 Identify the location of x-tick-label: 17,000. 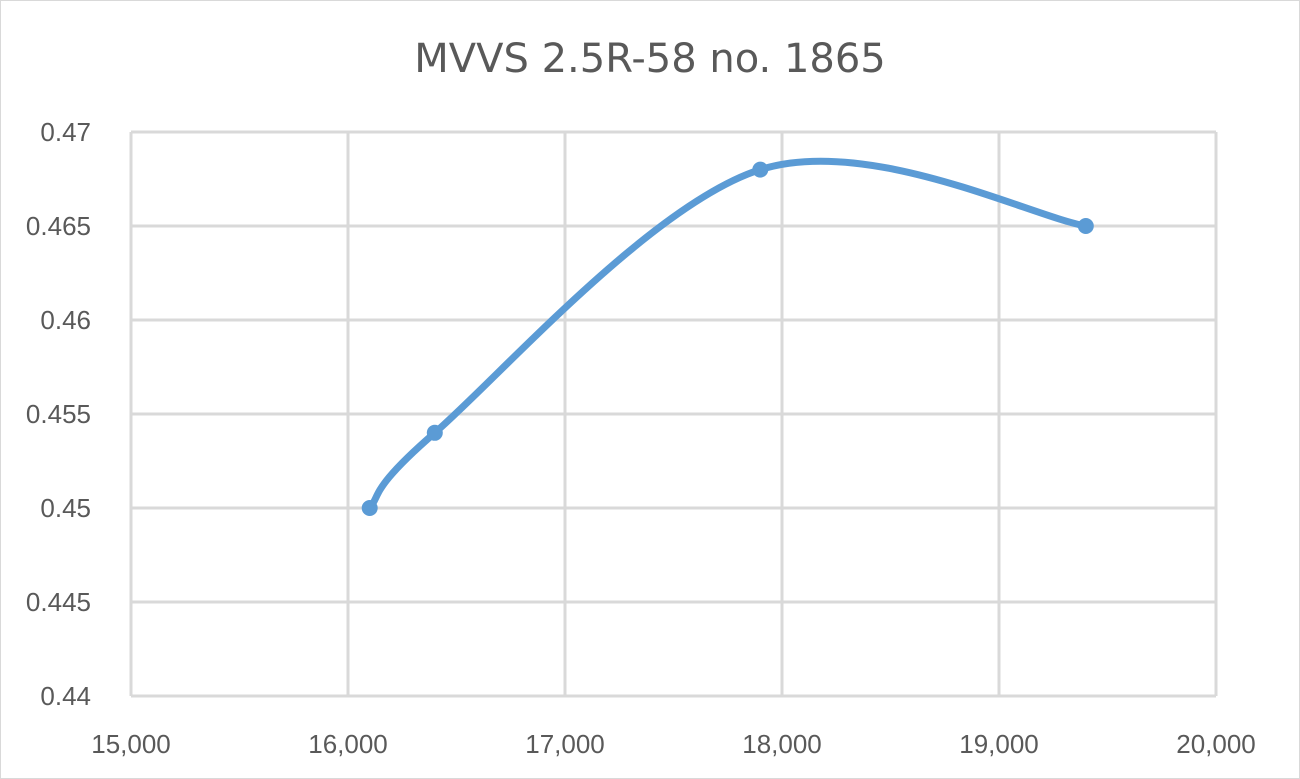
(565, 744).